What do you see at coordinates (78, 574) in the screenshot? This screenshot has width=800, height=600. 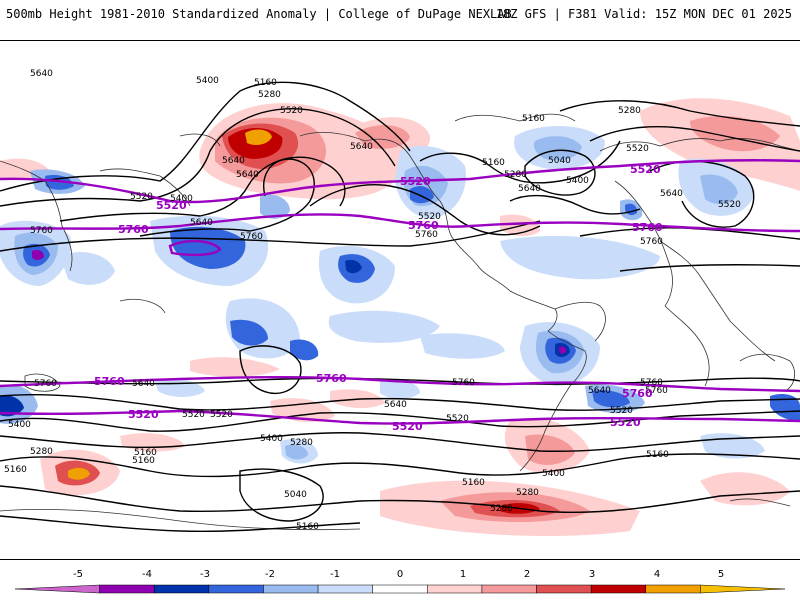 I see `colorbar-tick: -5` at bounding box center [78, 574].